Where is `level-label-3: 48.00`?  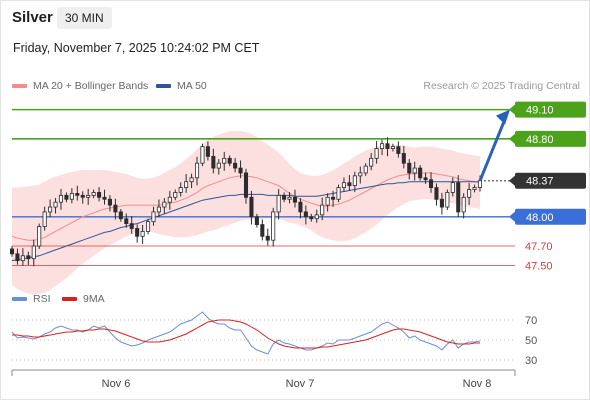
level-label-3: 48.00 is located at coordinates (540, 218).